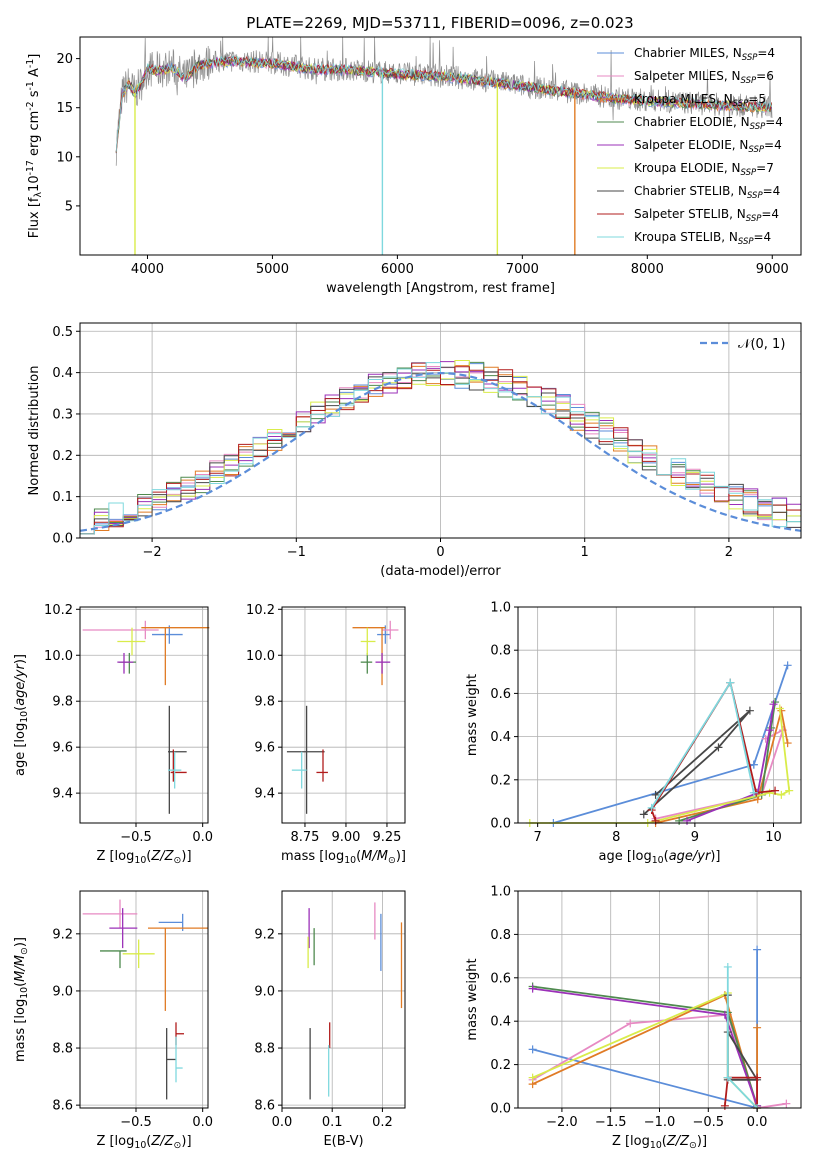 The width and height of the screenshot is (819, 1170). Describe the element at coordinates (532, 1077) in the screenshot. I see `weight-marker-kroupa-elodie` at that location.